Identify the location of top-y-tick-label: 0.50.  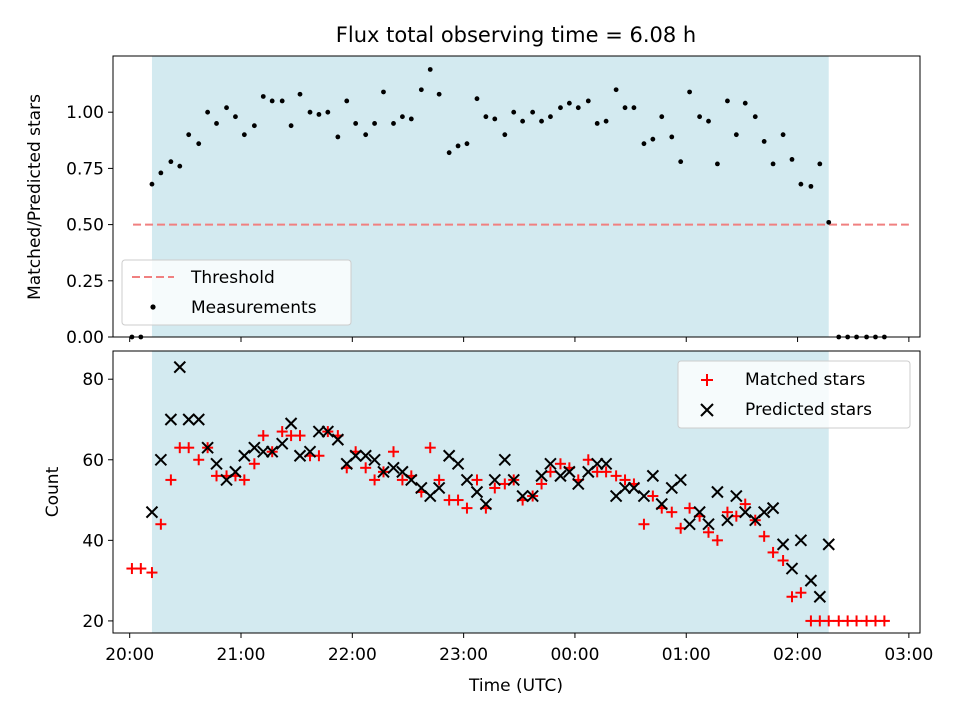
(85, 226).